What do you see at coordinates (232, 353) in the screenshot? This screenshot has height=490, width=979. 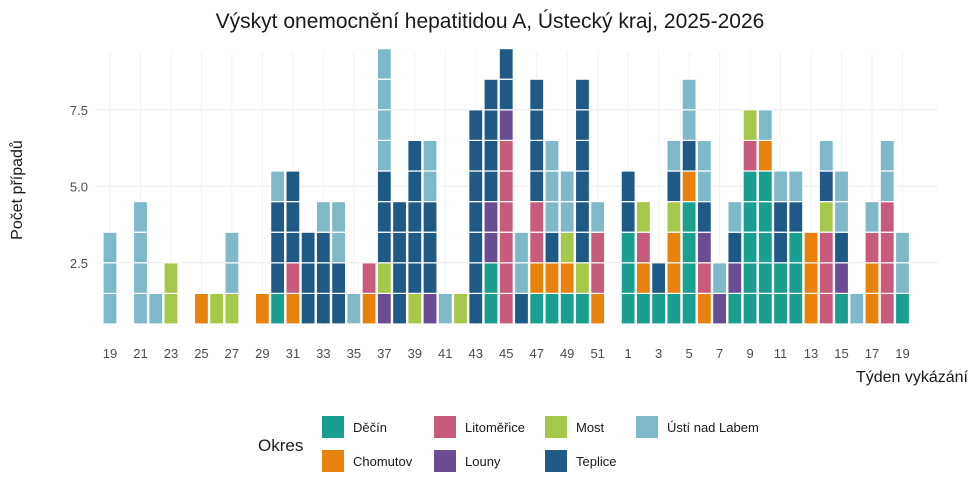 I see `x-tick-label: 27` at bounding box center [232, 353].